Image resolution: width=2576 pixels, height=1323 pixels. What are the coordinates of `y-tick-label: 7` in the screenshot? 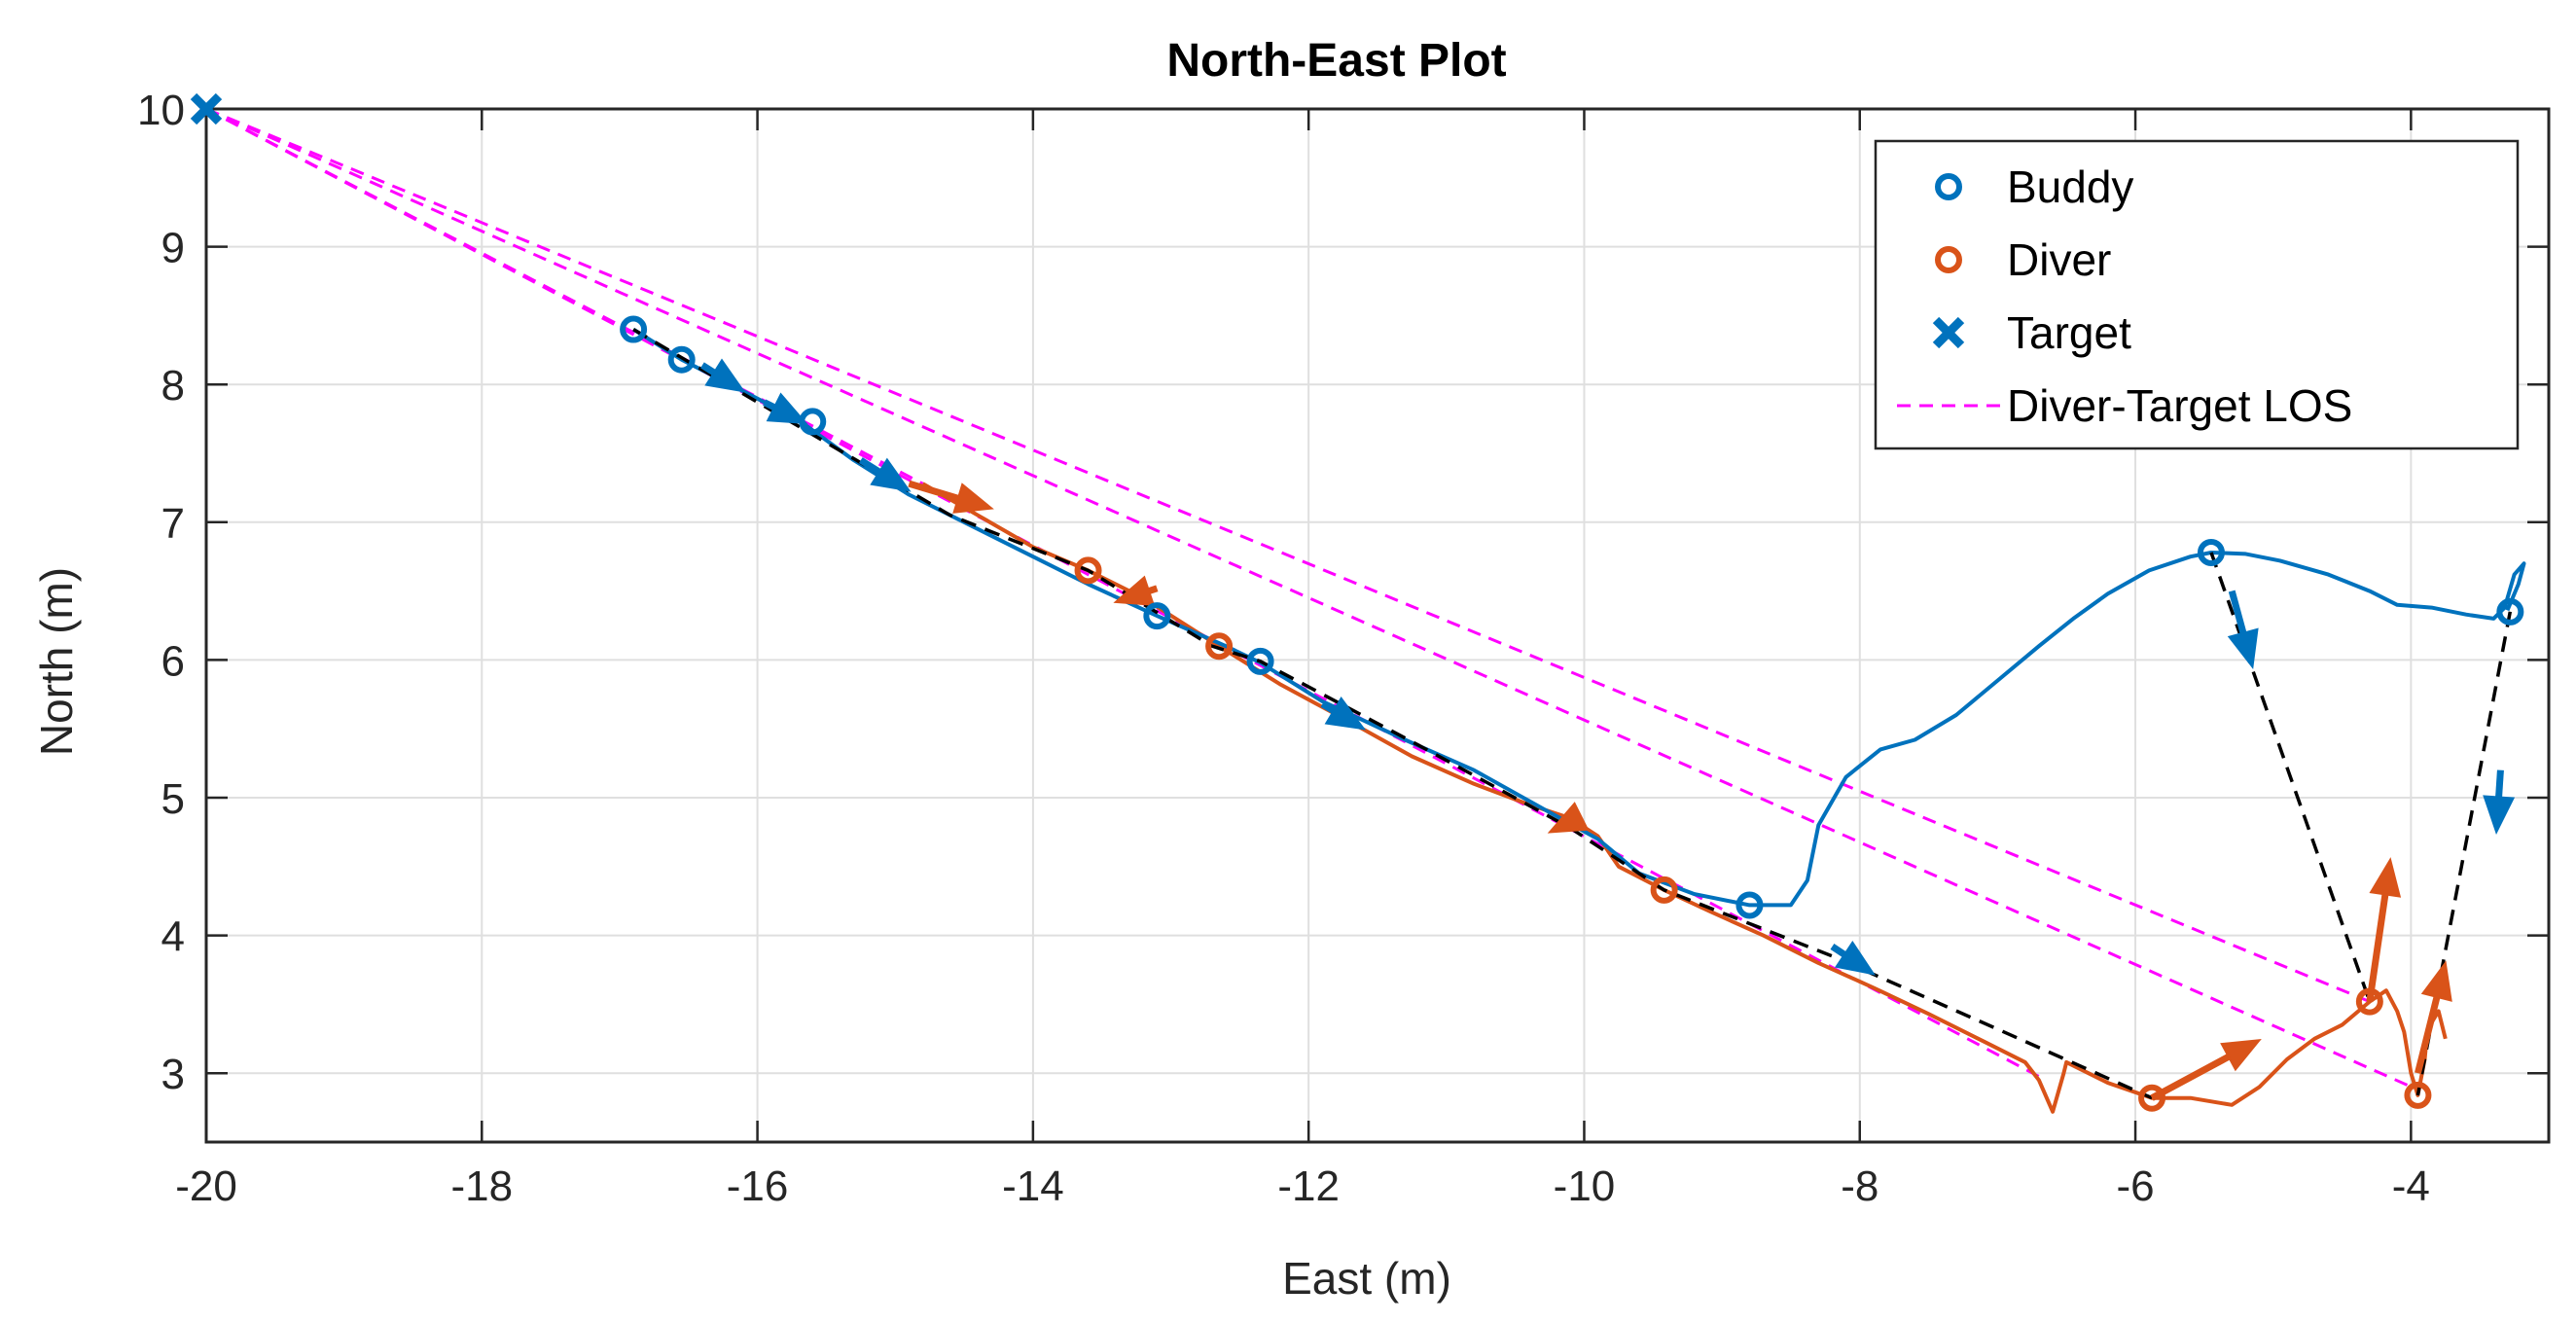 It's located at (173, 524).